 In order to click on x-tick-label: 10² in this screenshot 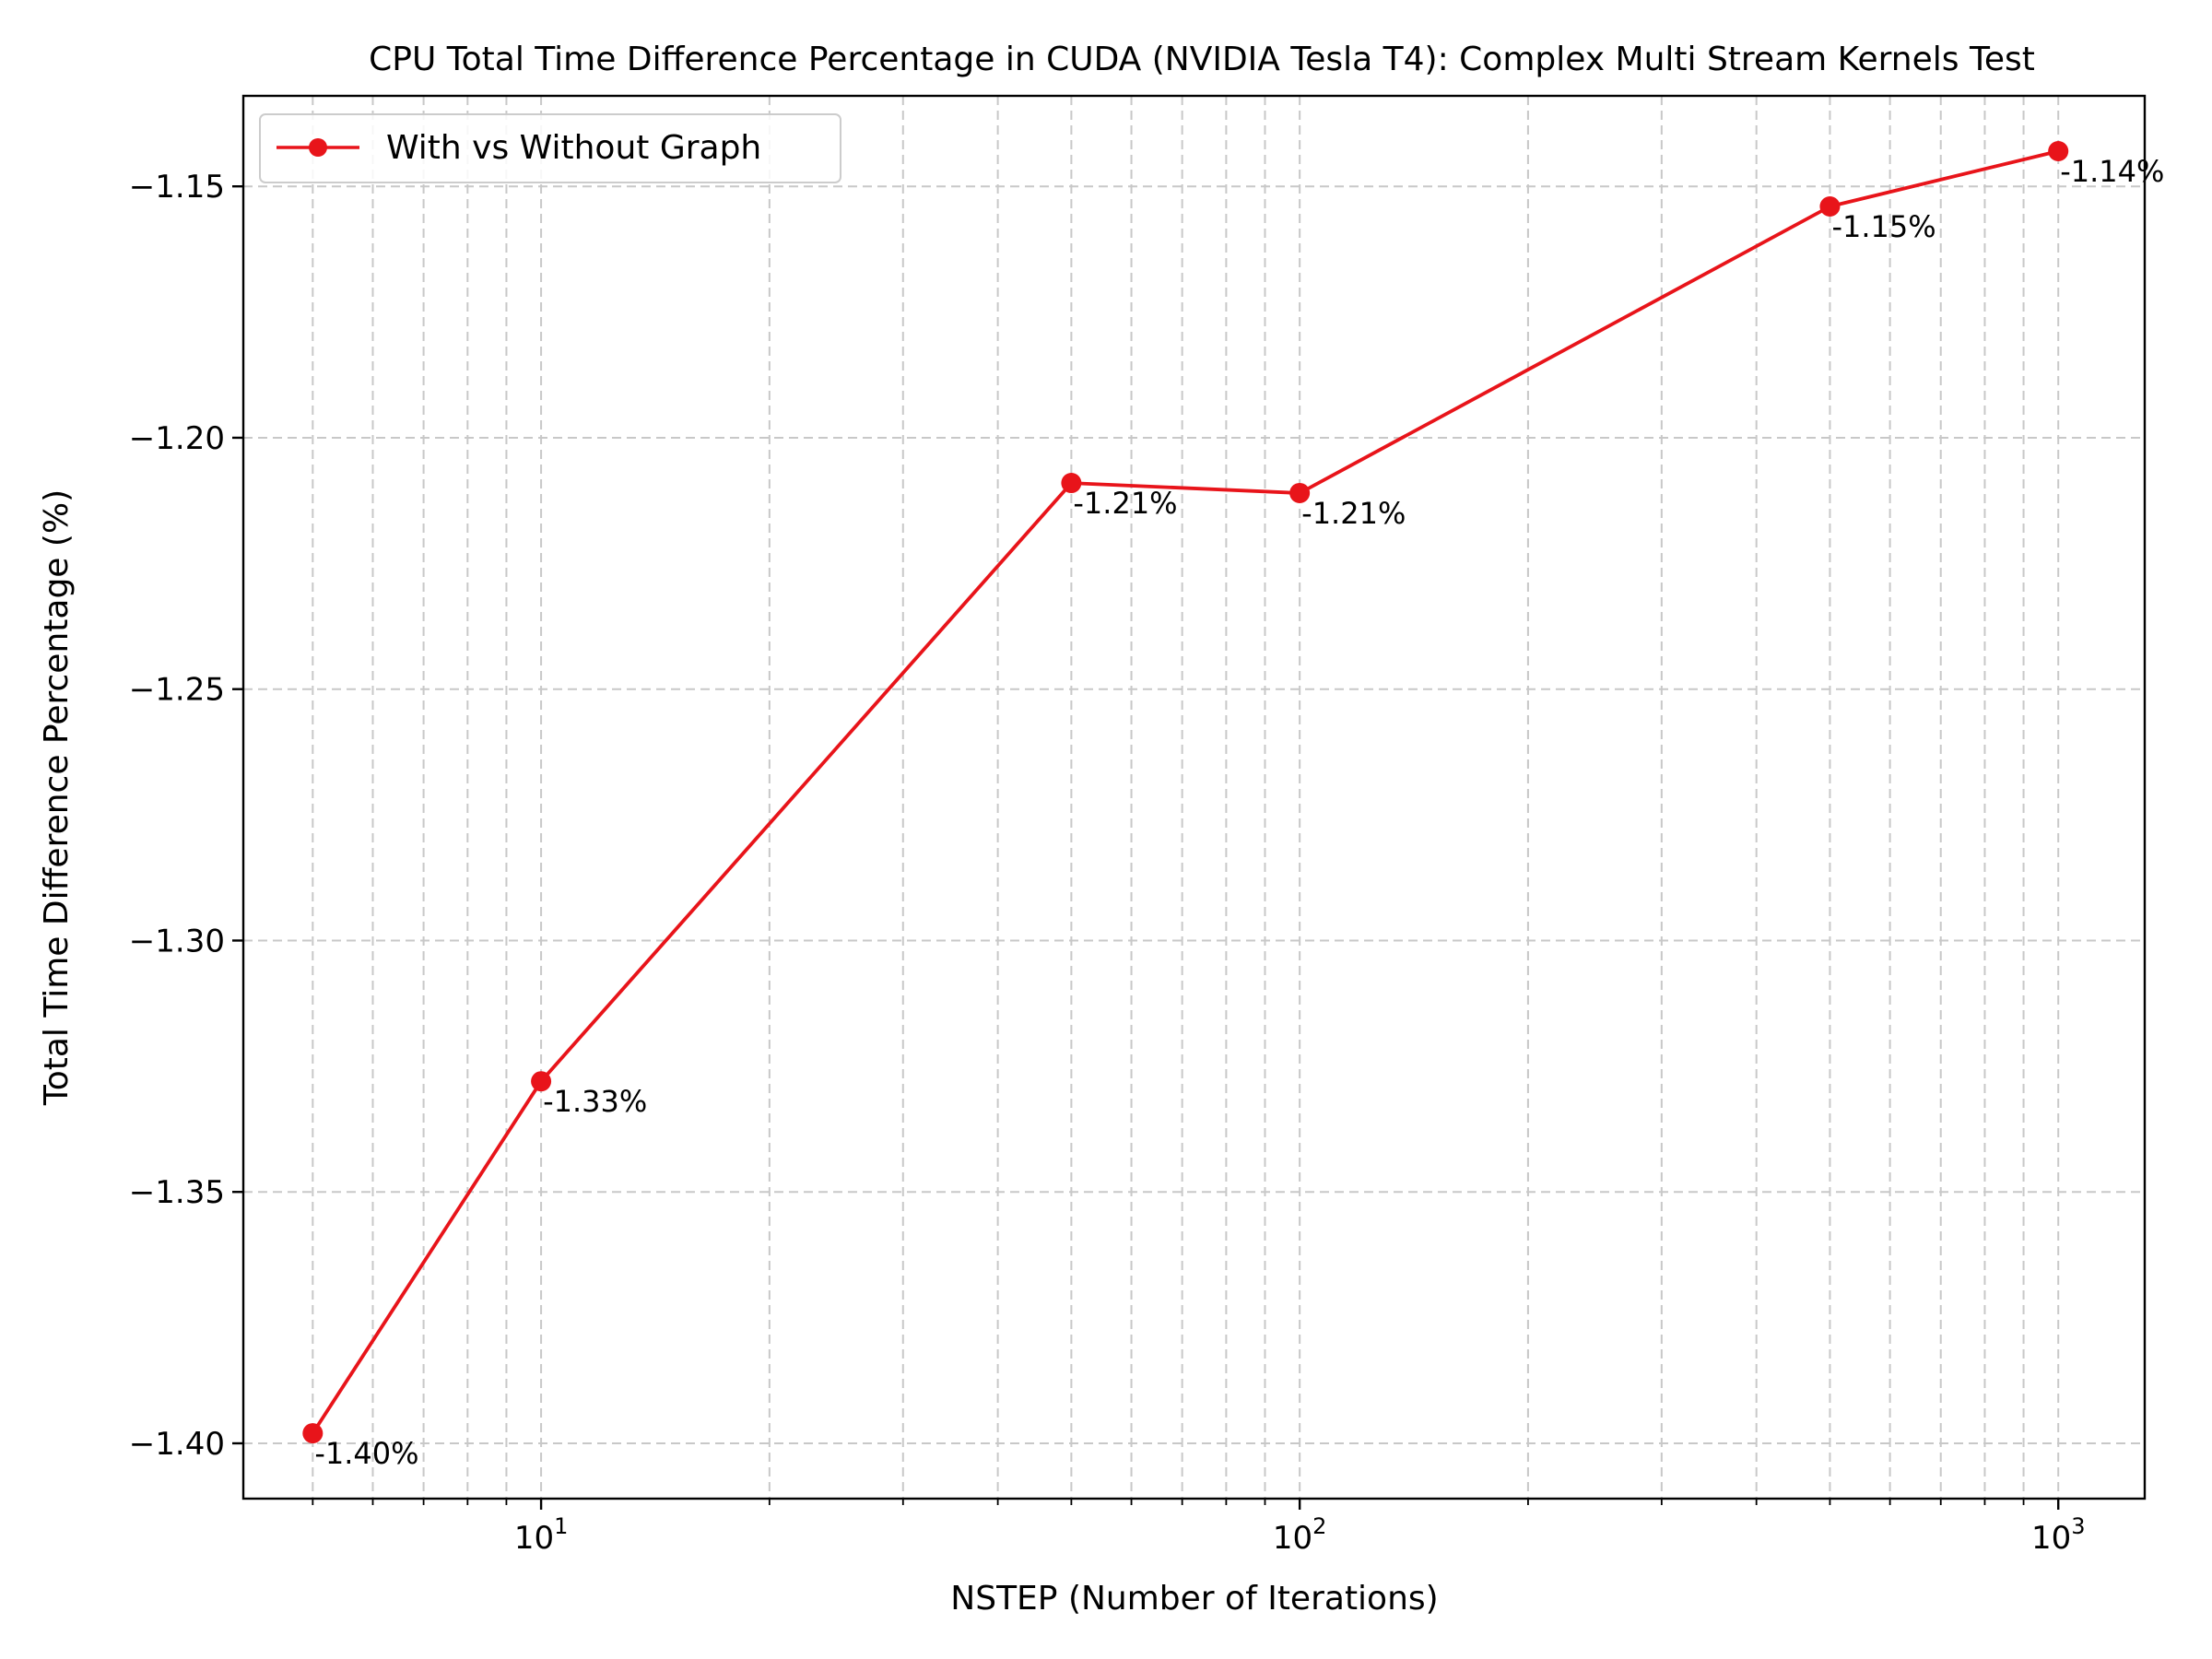, I will do `click(1300, 1535)`.